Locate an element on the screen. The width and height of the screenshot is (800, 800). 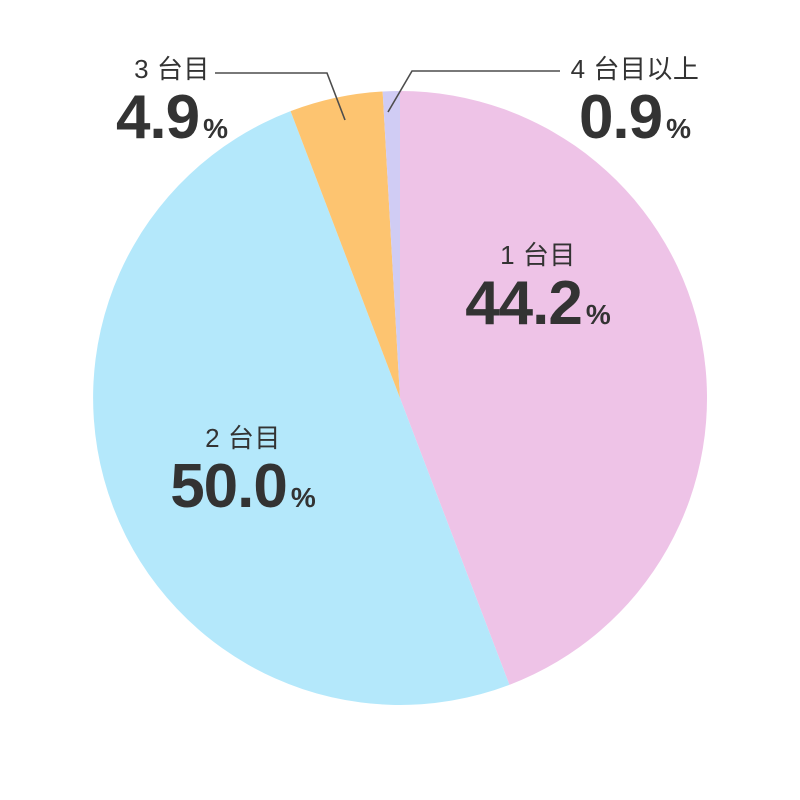
slice-value: 4.9 is located at coordinates (157, 117).